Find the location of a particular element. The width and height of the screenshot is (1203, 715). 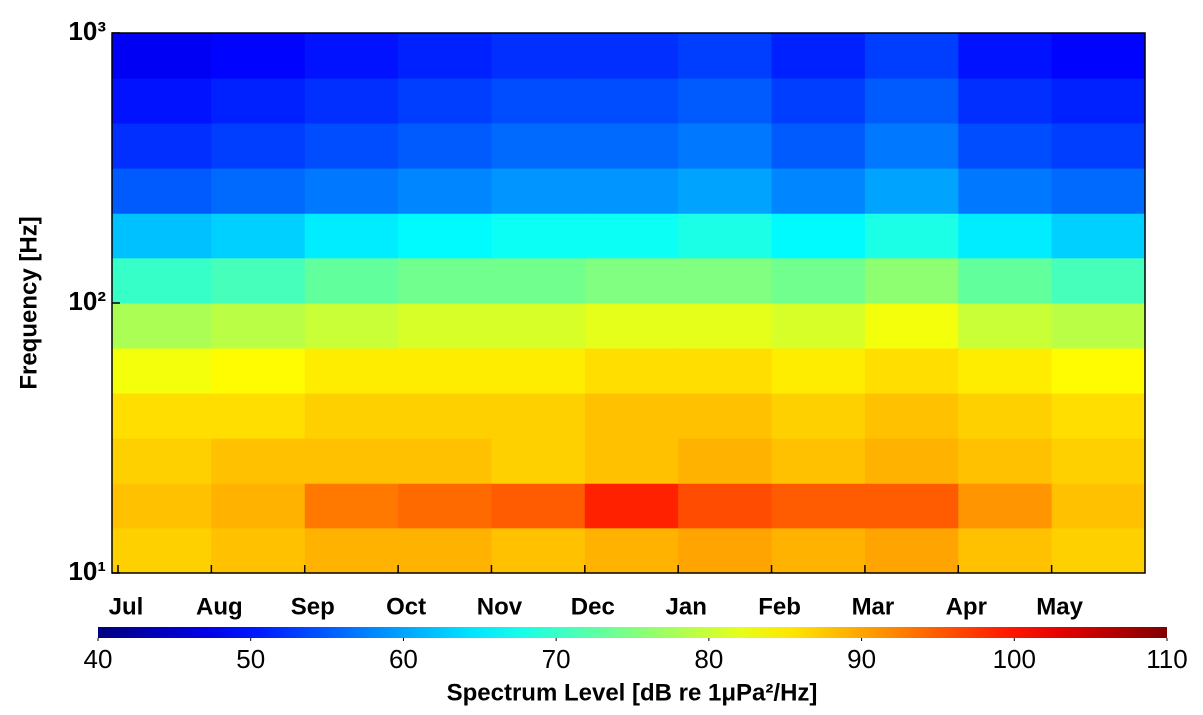

colorbar is located at coordinates (632, 632).